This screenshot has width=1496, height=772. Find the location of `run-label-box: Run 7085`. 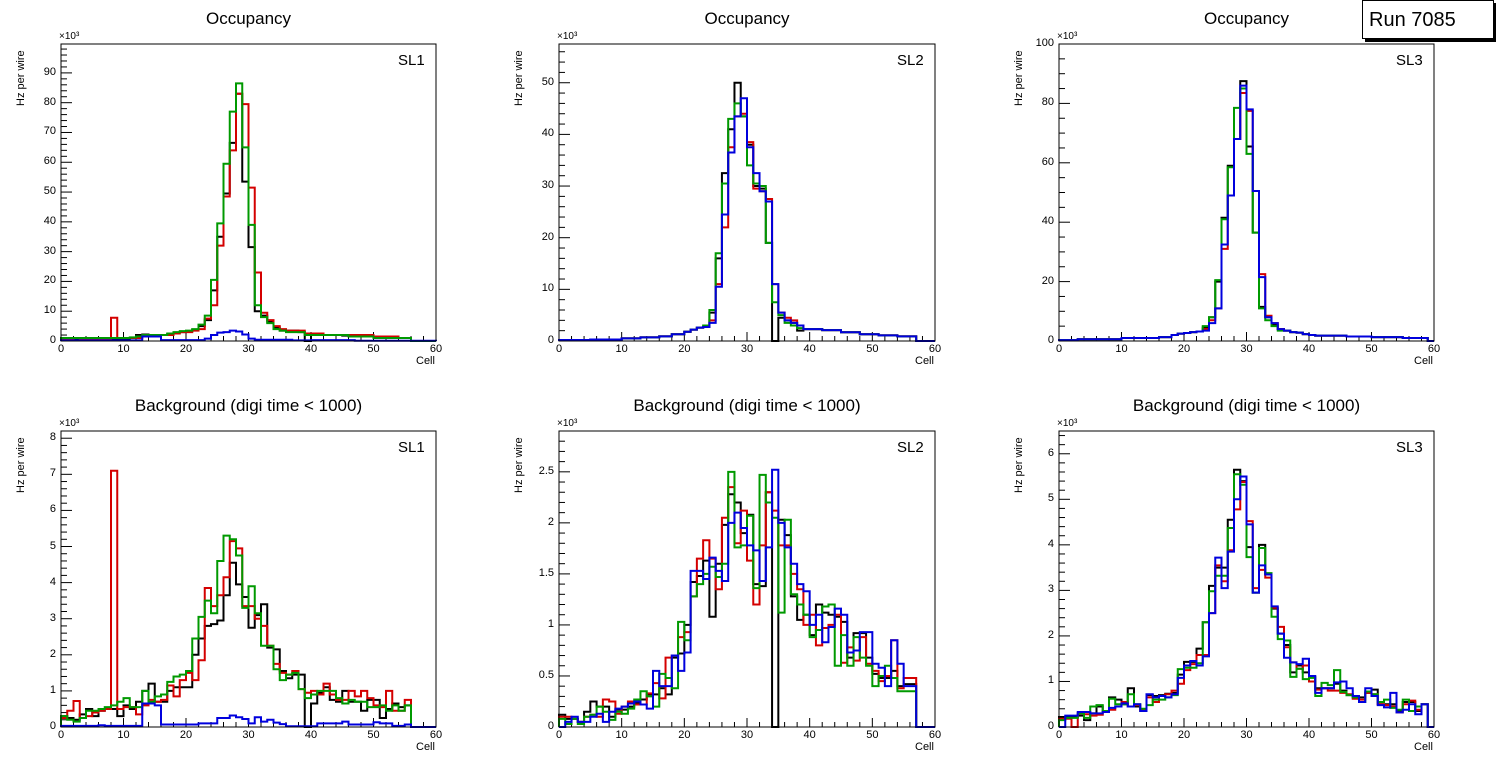

run-label-box: Run 7085 is located at coordinates (1428, 19).